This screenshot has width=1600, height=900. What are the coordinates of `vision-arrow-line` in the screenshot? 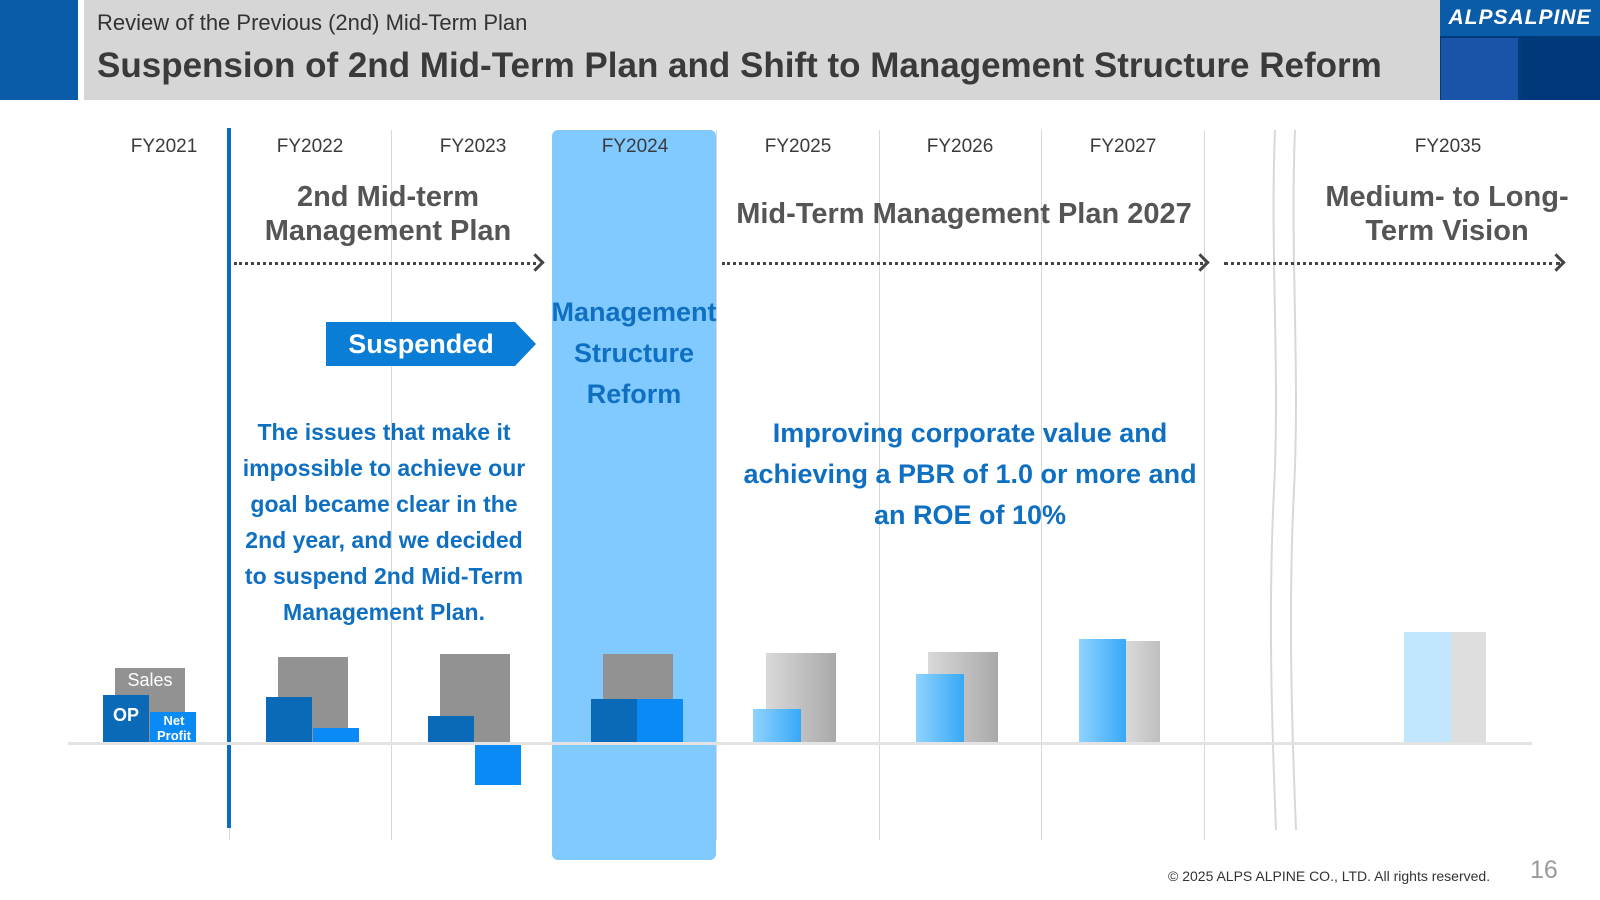 It's located at (1392, 263).